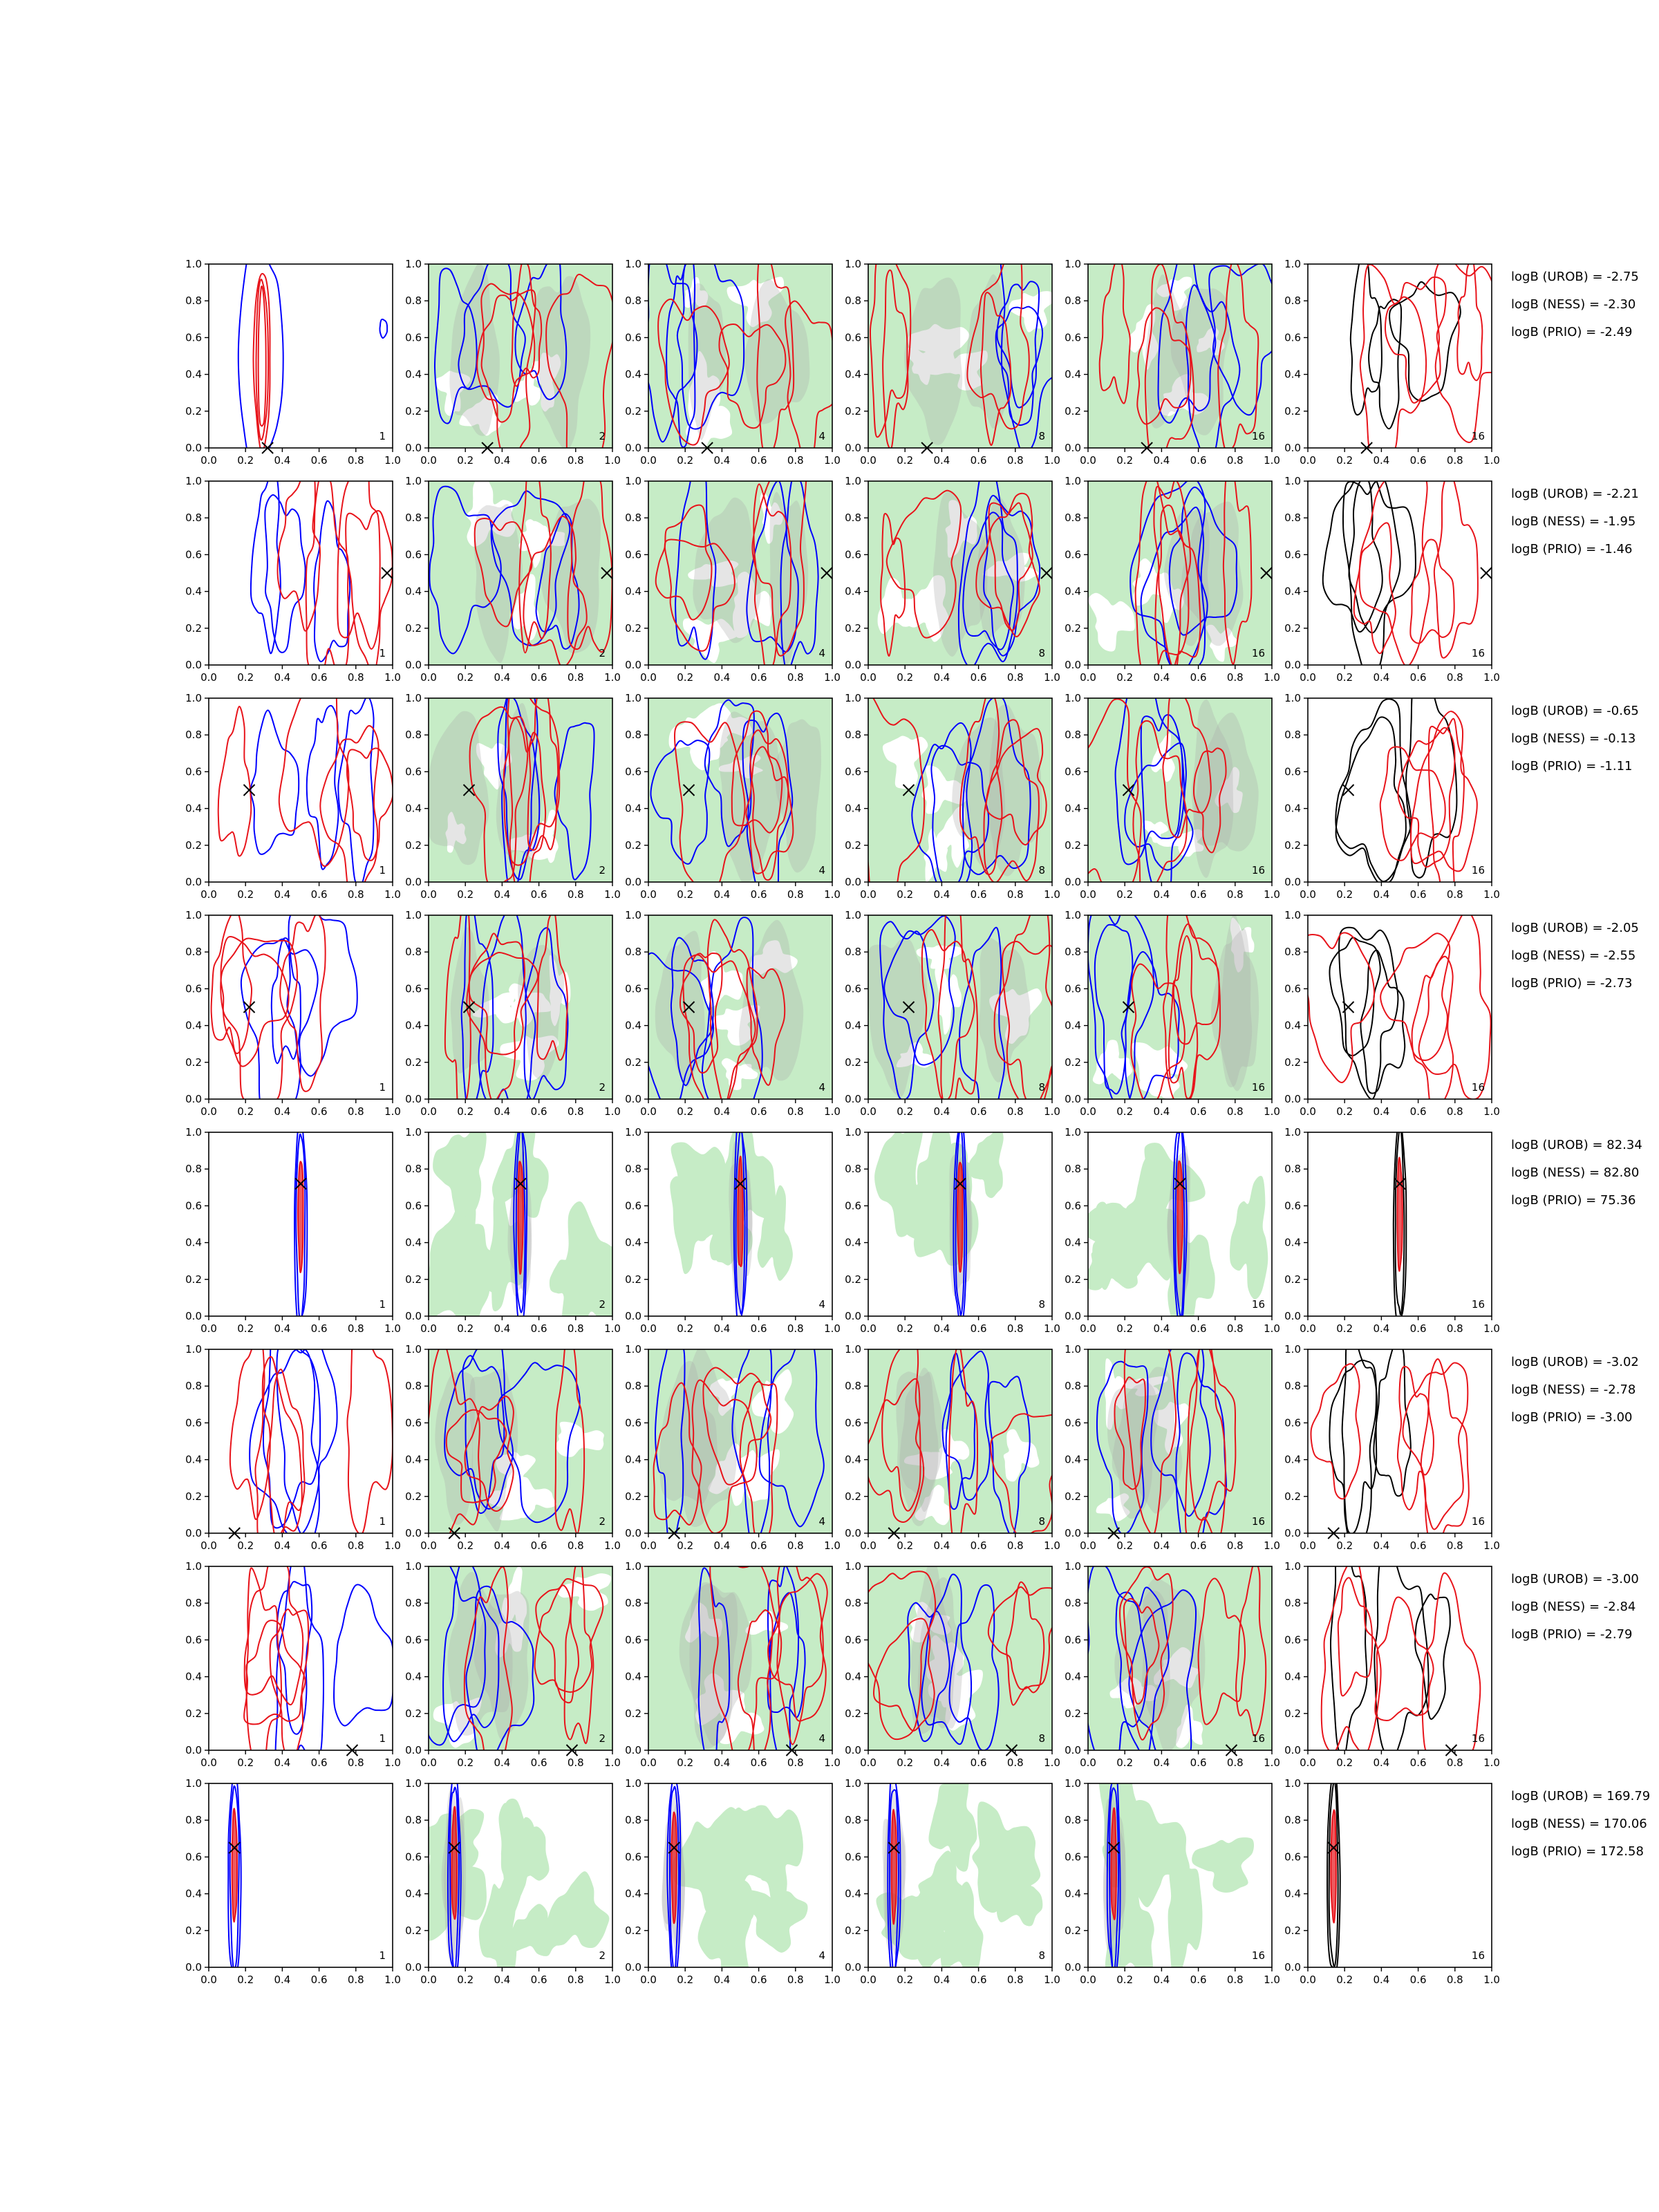 Image resolution: width=1659 pixels, height=2212 pixels. I want to click on white-gap-region, so click(453, 393).